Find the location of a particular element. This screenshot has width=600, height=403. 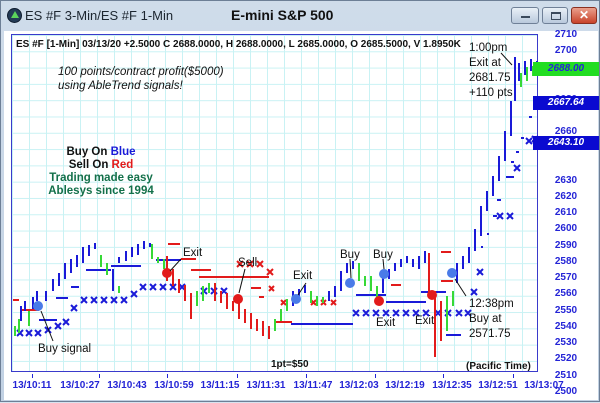

label-buy-signal: Buy signal is located at coordinates (65, 349).